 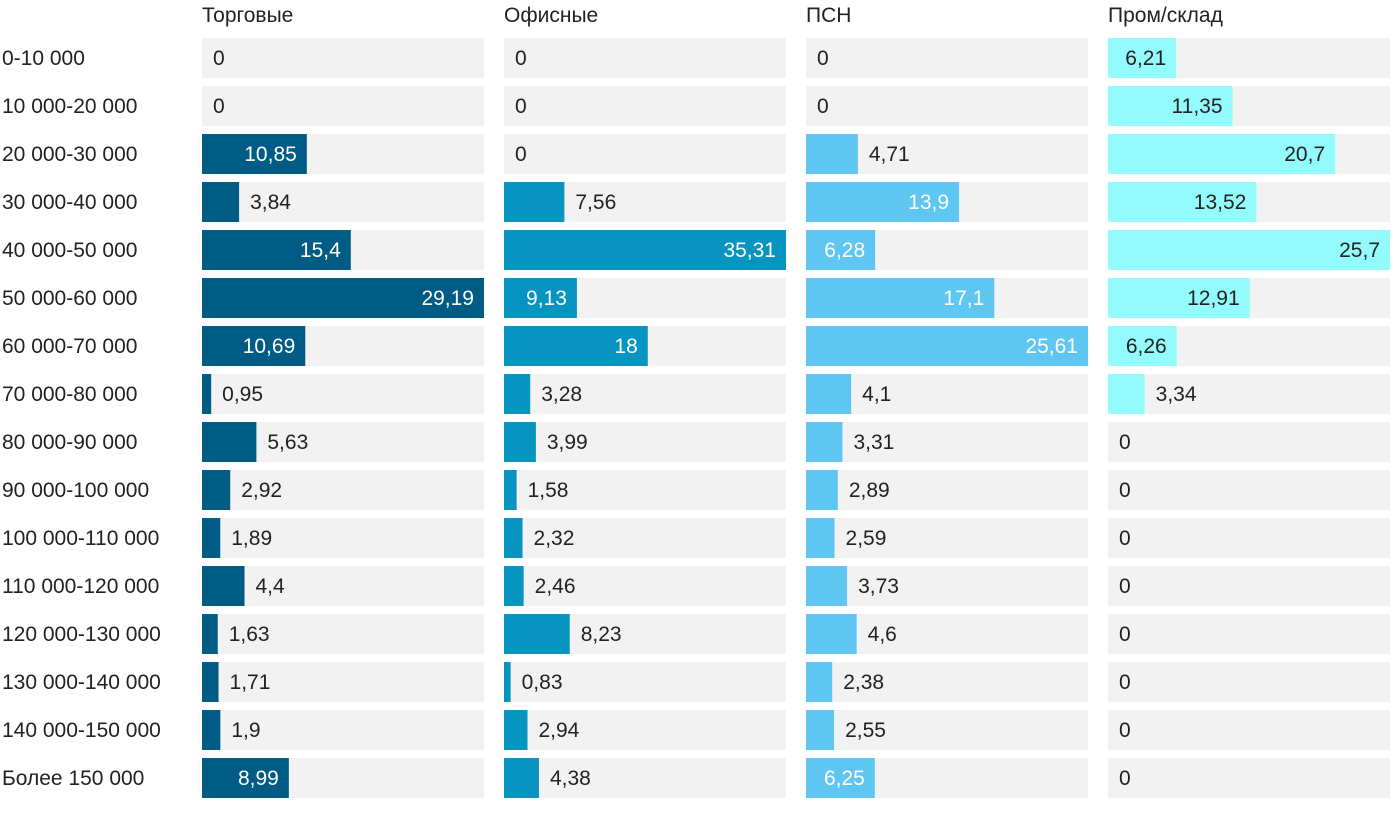 I want to click on data-label: 2,55, so click(x=865, y=730).